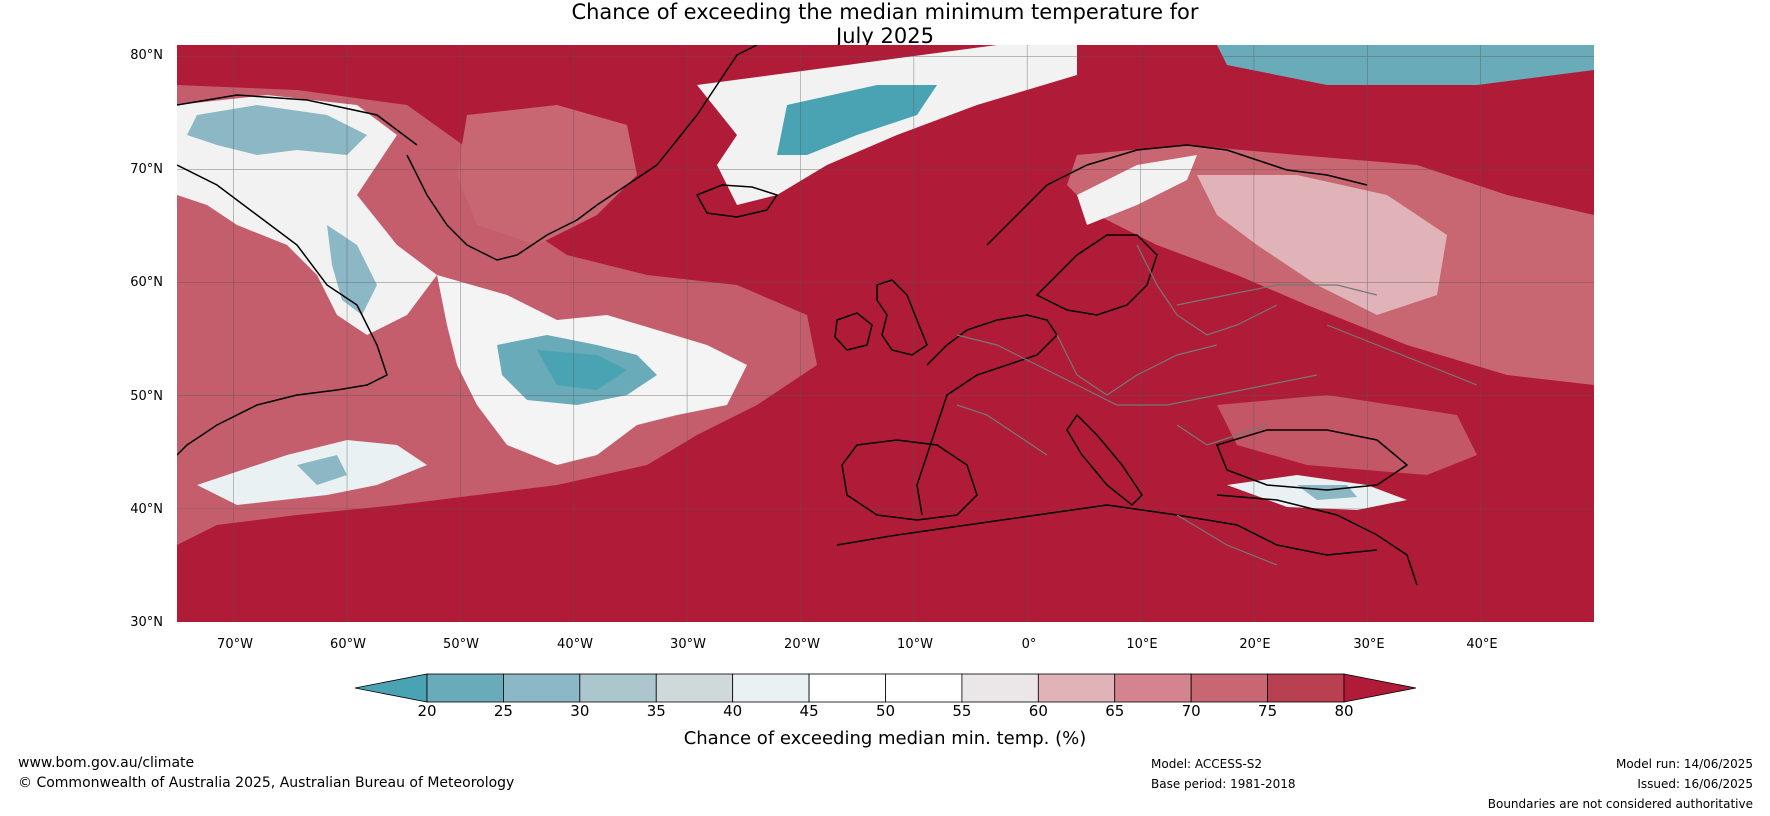  I want to click on colorbar-extend-high, so click(1380, 688).